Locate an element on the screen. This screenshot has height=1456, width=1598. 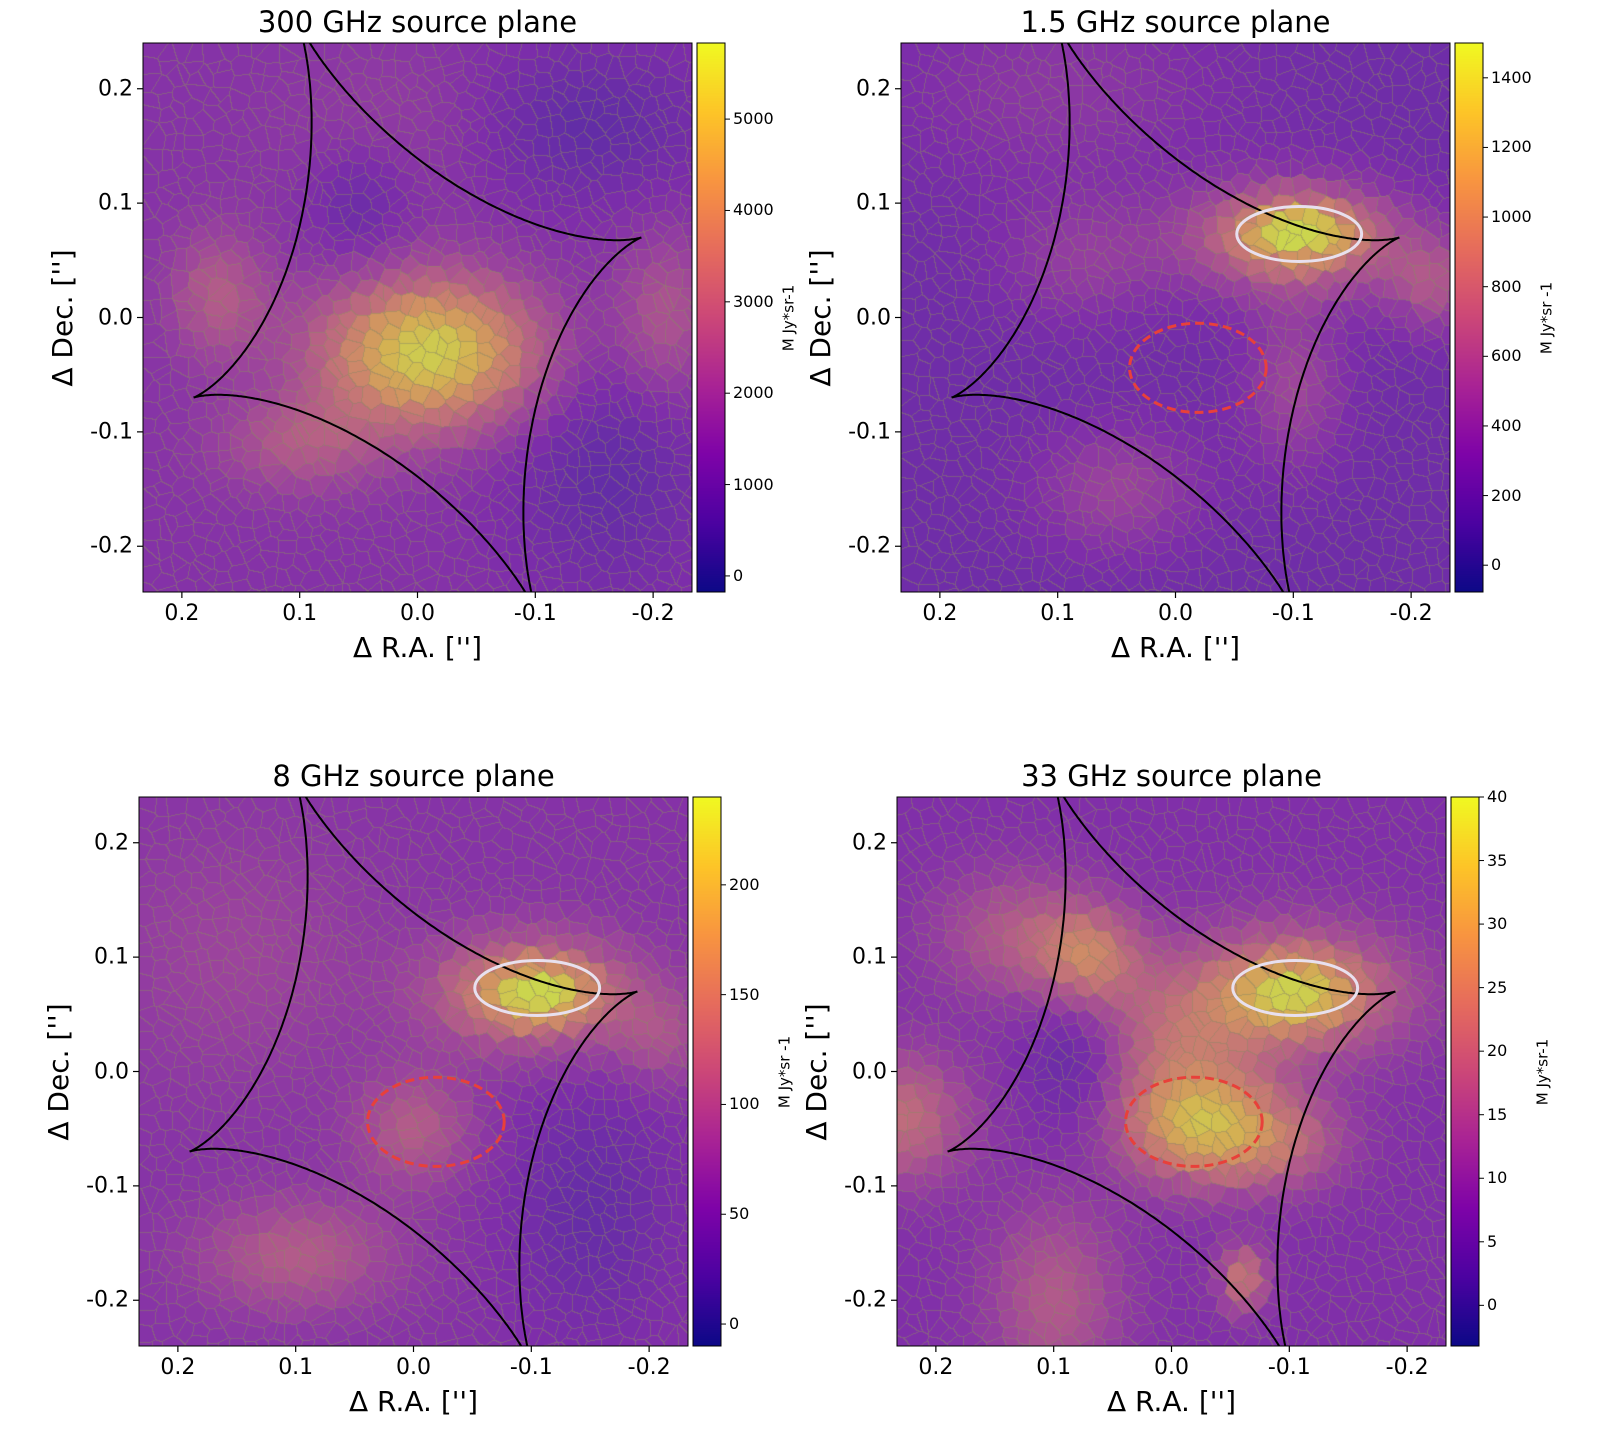
colorbar-tick-label: 40 is located at coordinates (1497, 796).